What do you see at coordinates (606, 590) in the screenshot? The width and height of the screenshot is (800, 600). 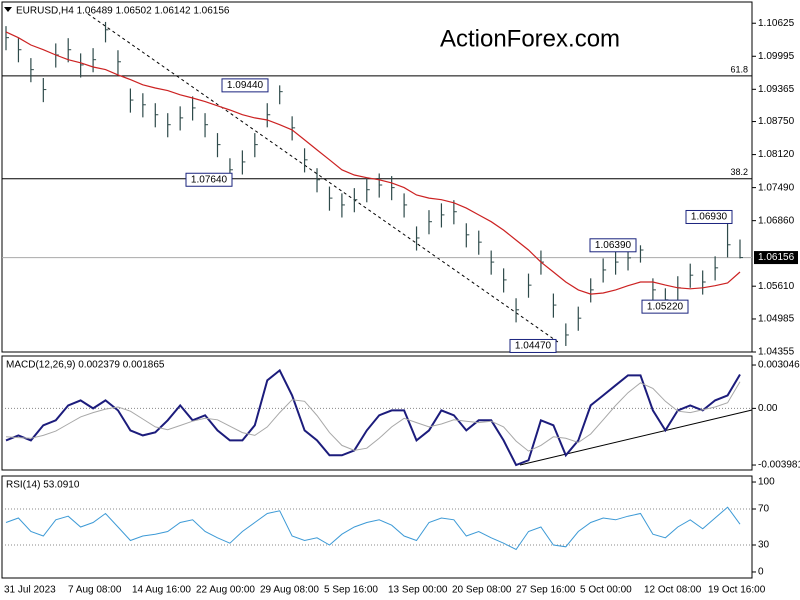 I see `x-tick-label: 5 Oct 00:00` at bounding box center [606, 590].